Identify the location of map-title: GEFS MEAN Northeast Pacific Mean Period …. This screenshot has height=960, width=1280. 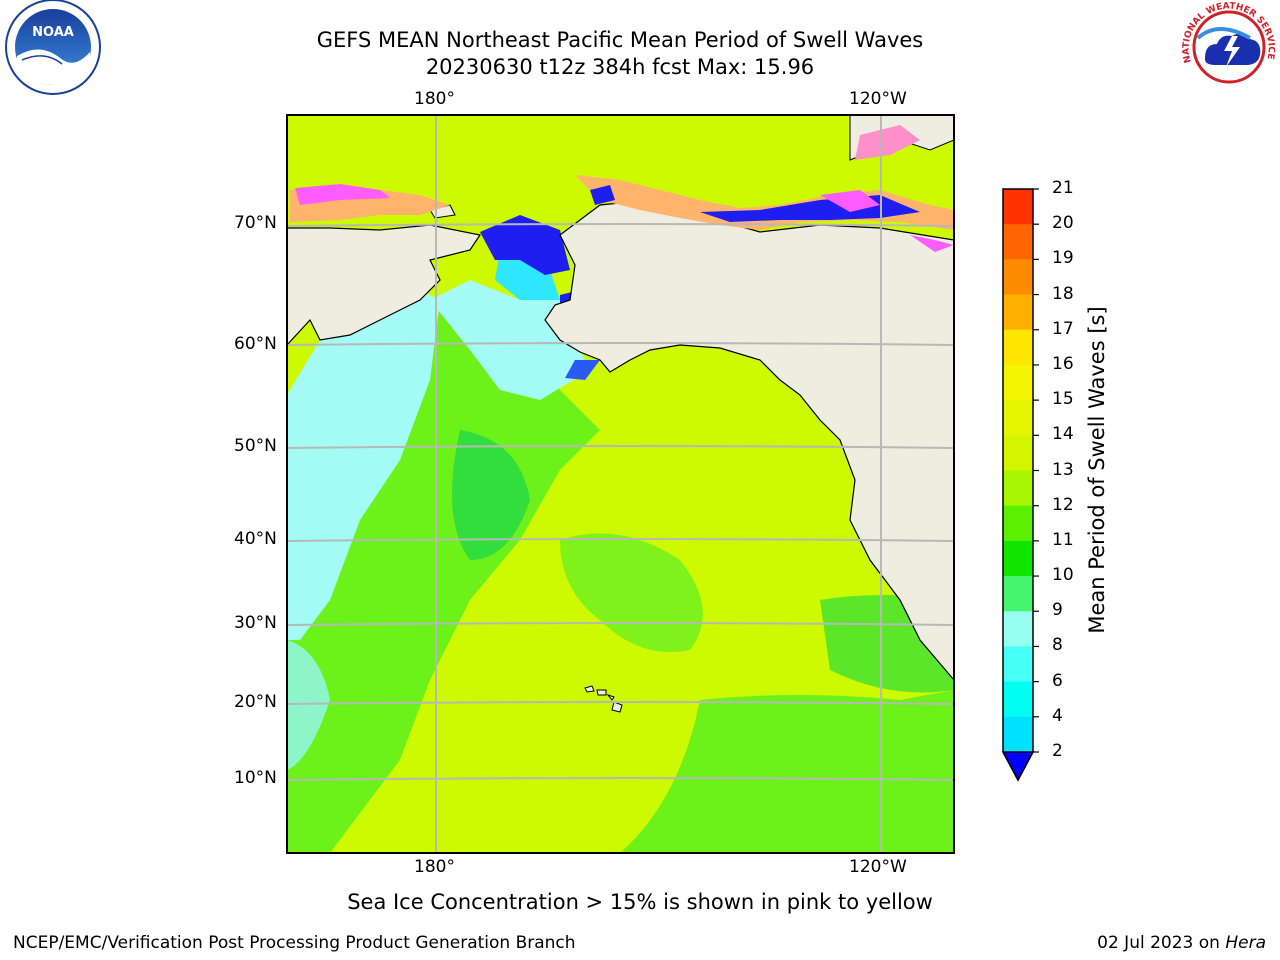
(620, 40).